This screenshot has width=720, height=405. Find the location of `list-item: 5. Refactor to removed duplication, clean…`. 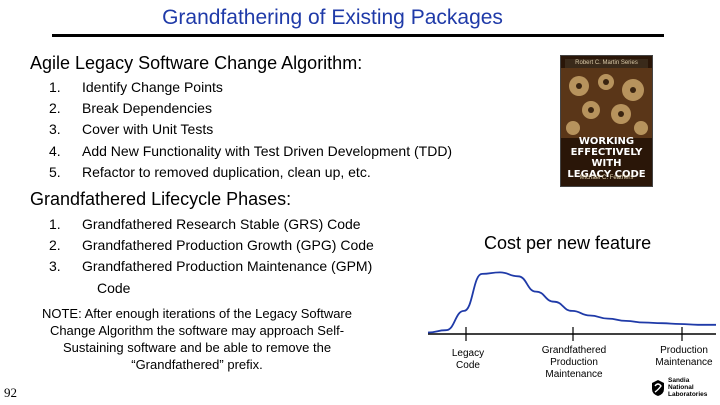

list-item: 5. Refactor to removed duplication, clean… is located at coordinates (210, 171).